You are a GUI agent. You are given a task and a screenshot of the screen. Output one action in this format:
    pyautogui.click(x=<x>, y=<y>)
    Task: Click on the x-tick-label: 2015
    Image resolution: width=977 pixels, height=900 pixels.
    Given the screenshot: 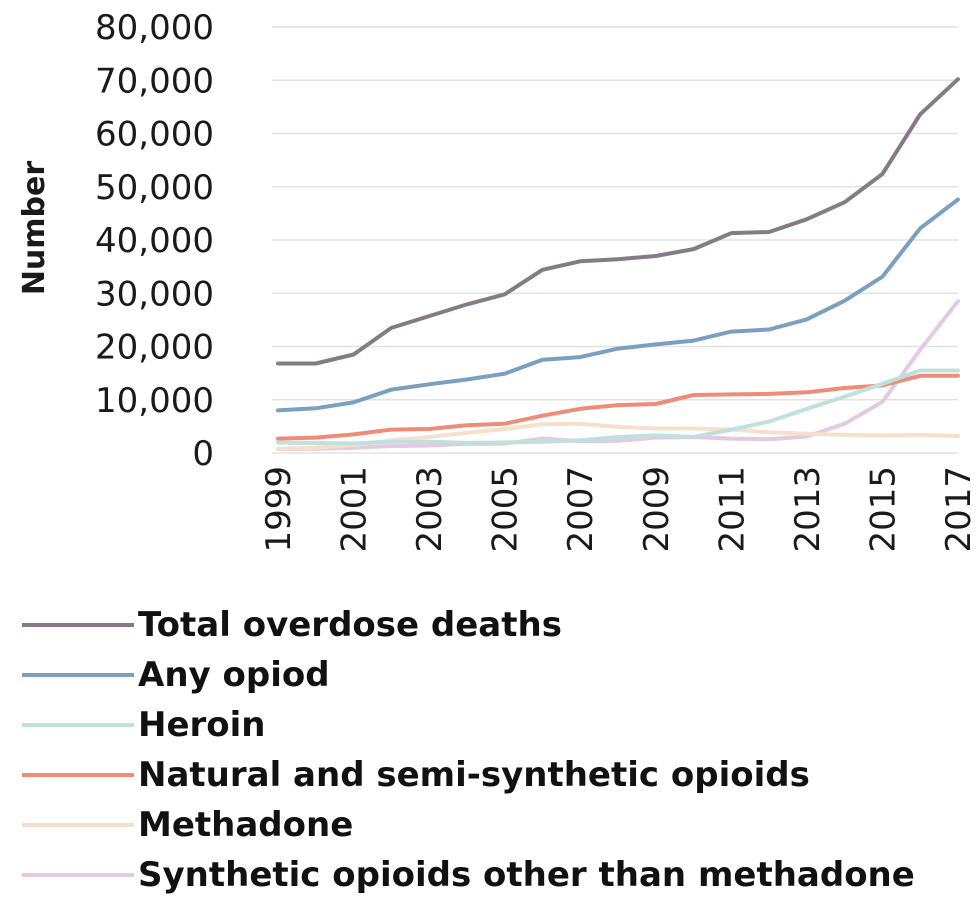 What is the action you would take?
    pyautogui.click(x=883, y=509)
    